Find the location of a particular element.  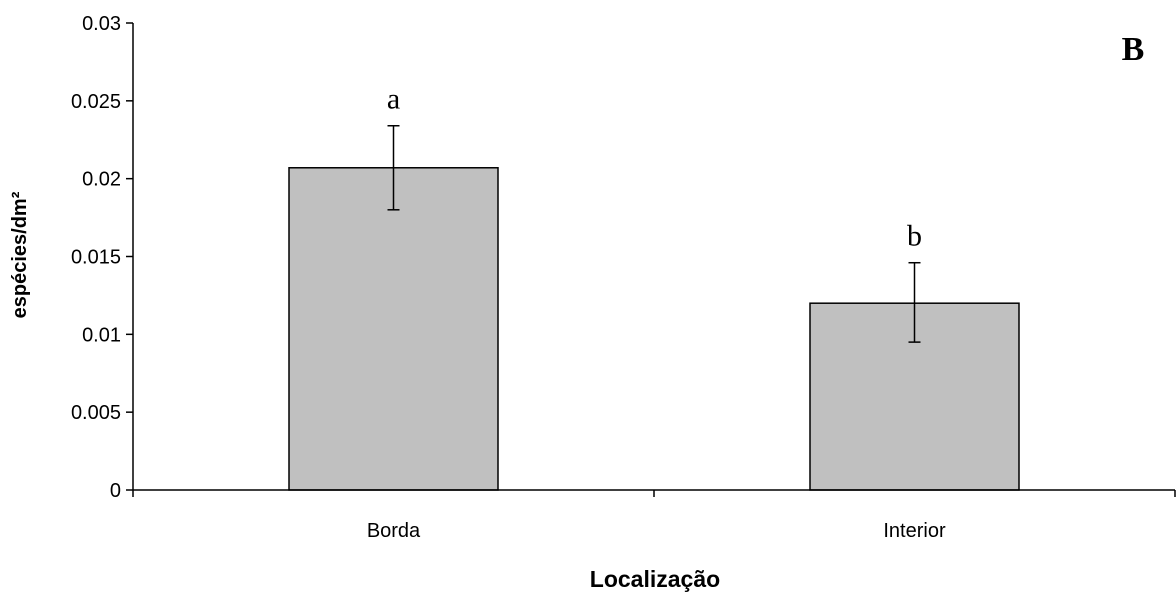

significance-label-interior: b is located at coordinates (914, 236).